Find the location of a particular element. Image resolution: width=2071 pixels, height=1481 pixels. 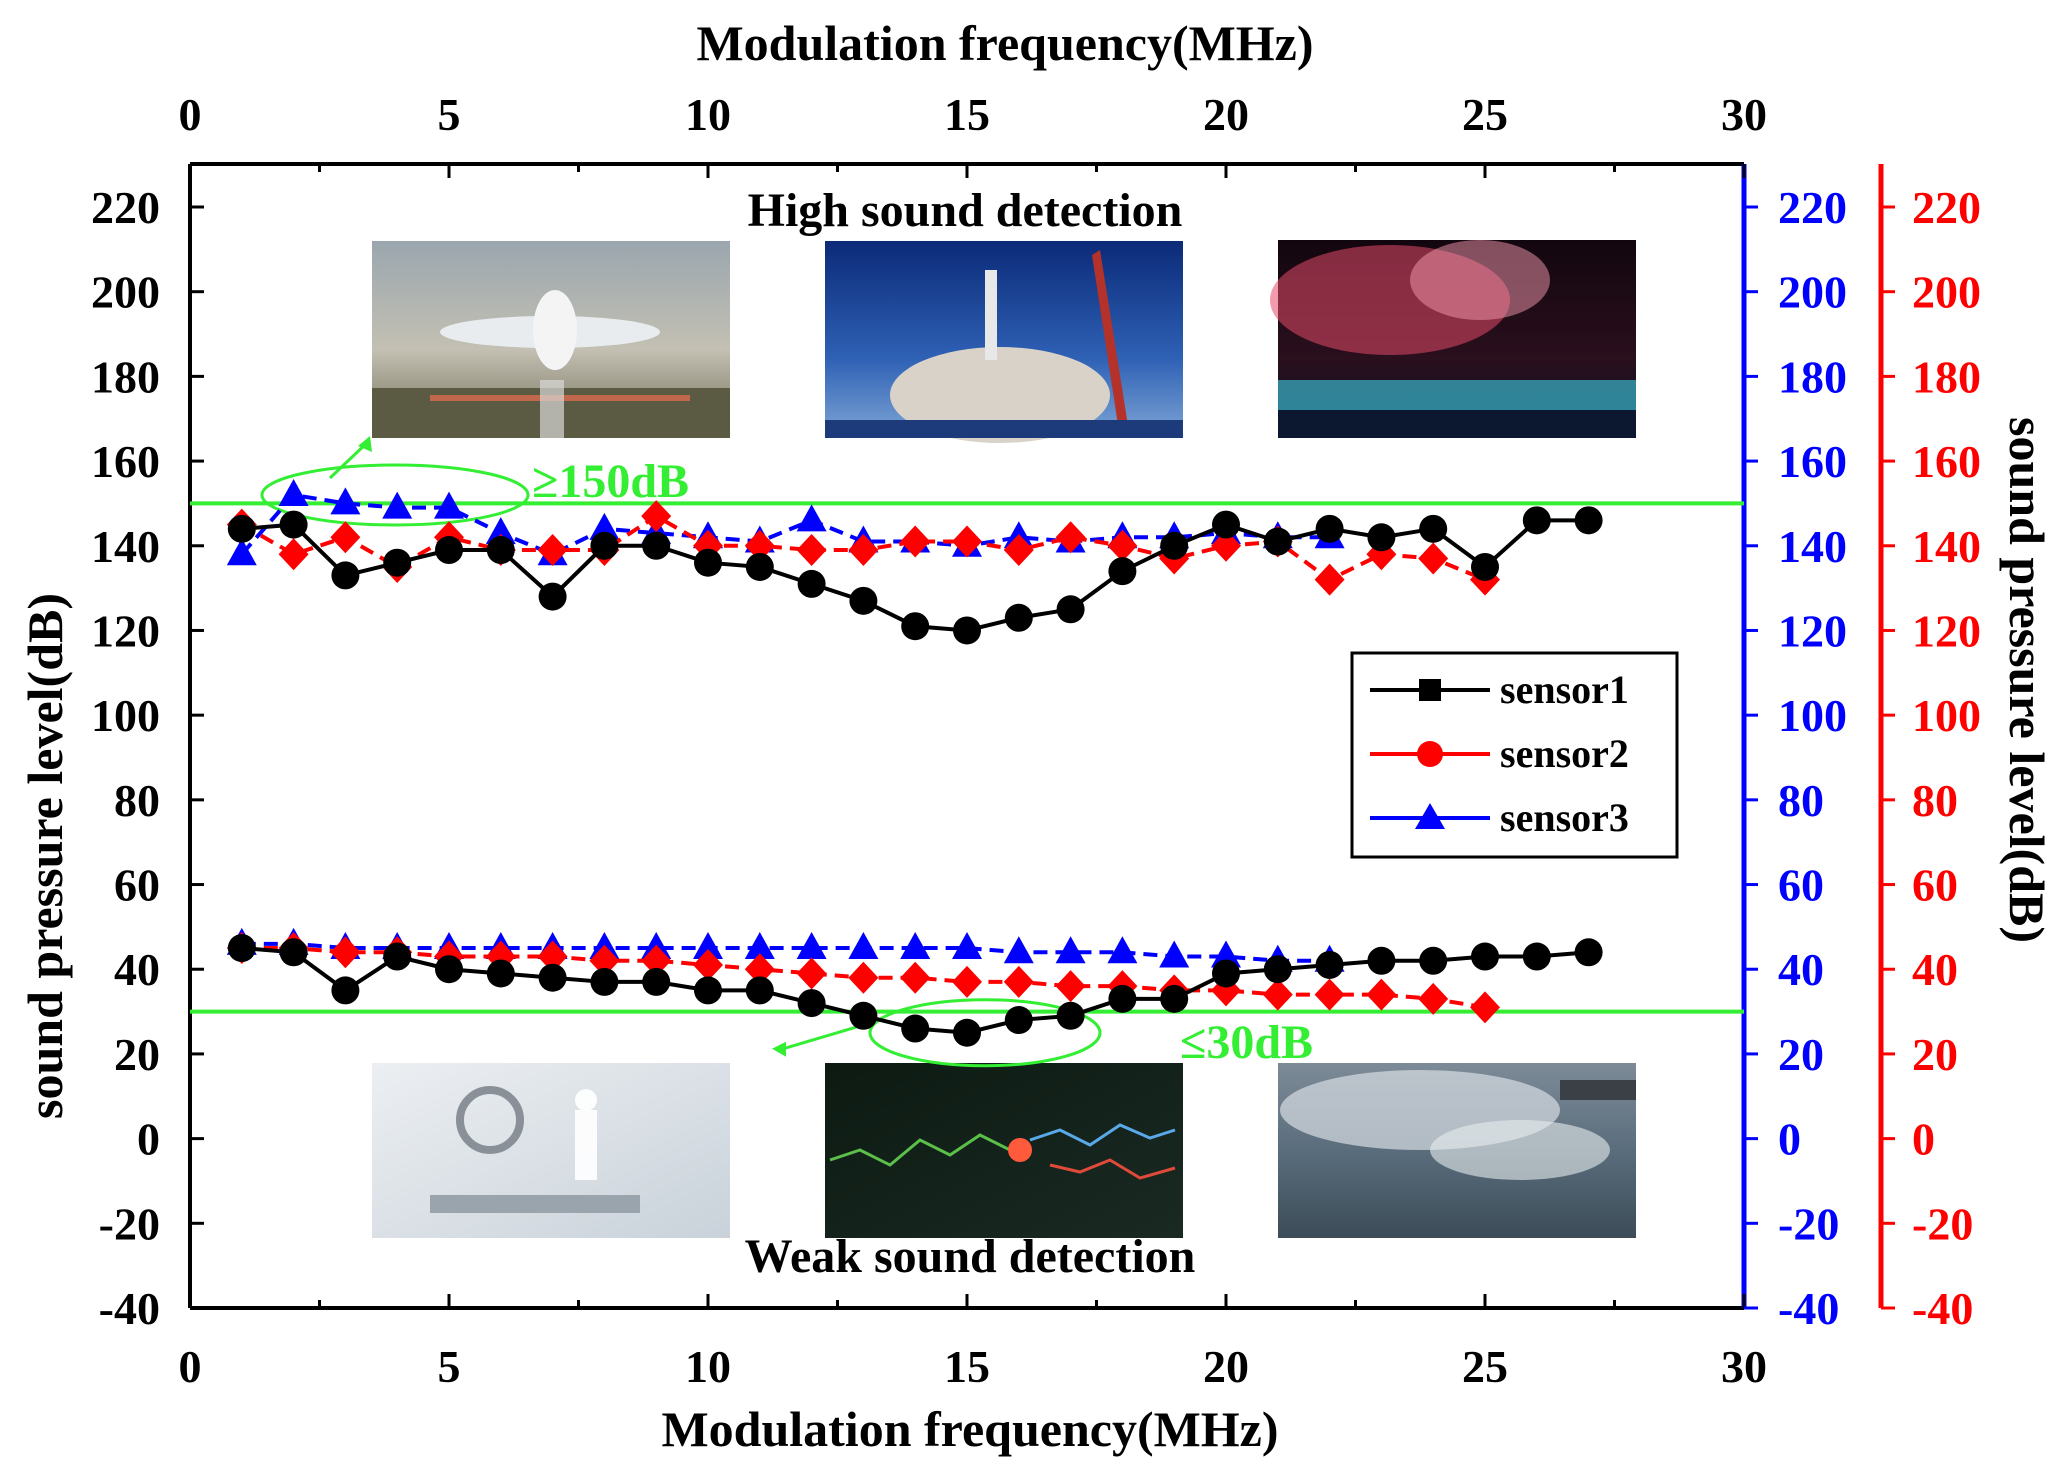

y-axis-title-left: sound pressure level(dB) is located at coordinates (45, 856).